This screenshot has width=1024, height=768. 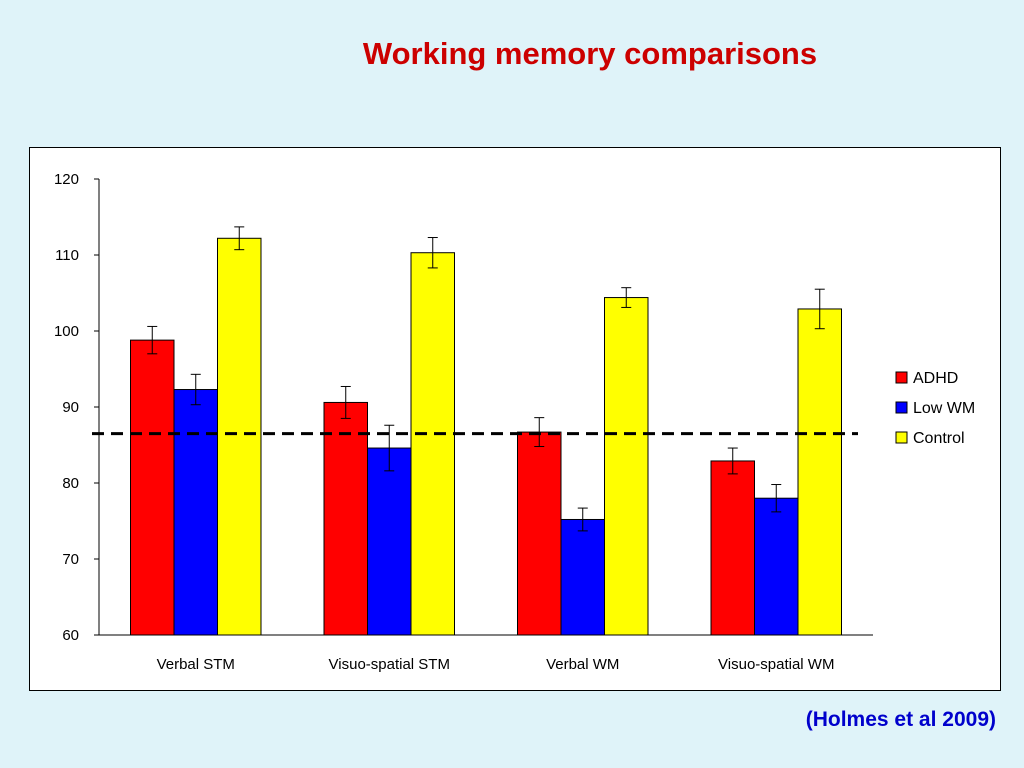 What do you see at coordinates (939, 438) in the screenshot?
I see `legend-label: Control` at bounding box center [939, 438].